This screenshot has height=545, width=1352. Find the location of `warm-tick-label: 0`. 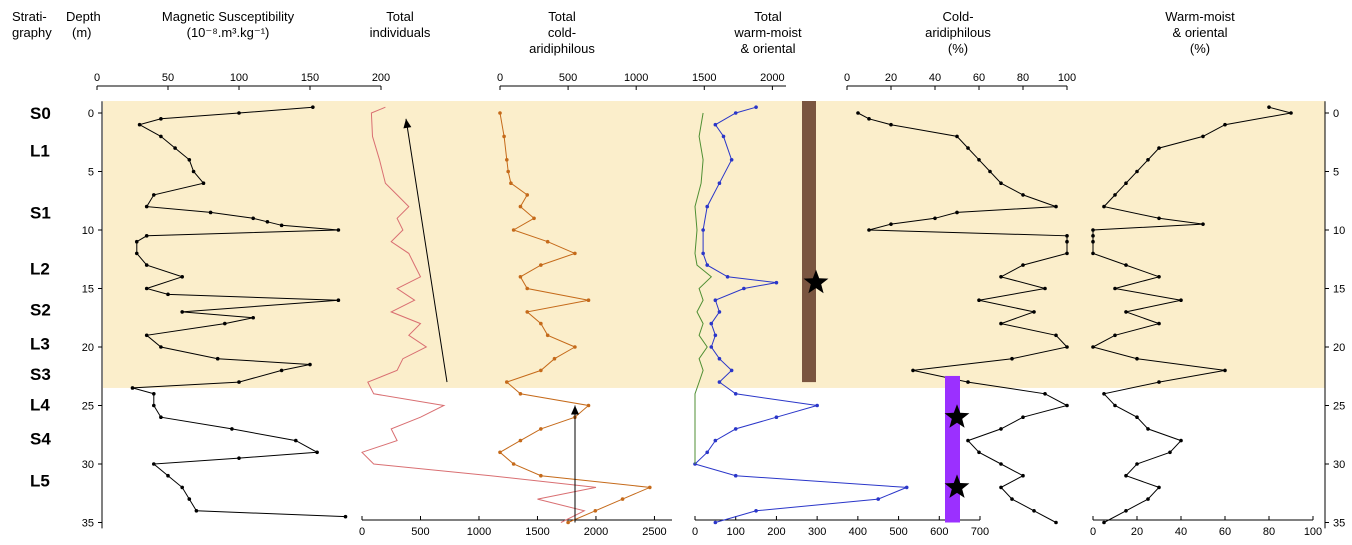

warm-tick-label: 0 is located at coordinates (695, 532).